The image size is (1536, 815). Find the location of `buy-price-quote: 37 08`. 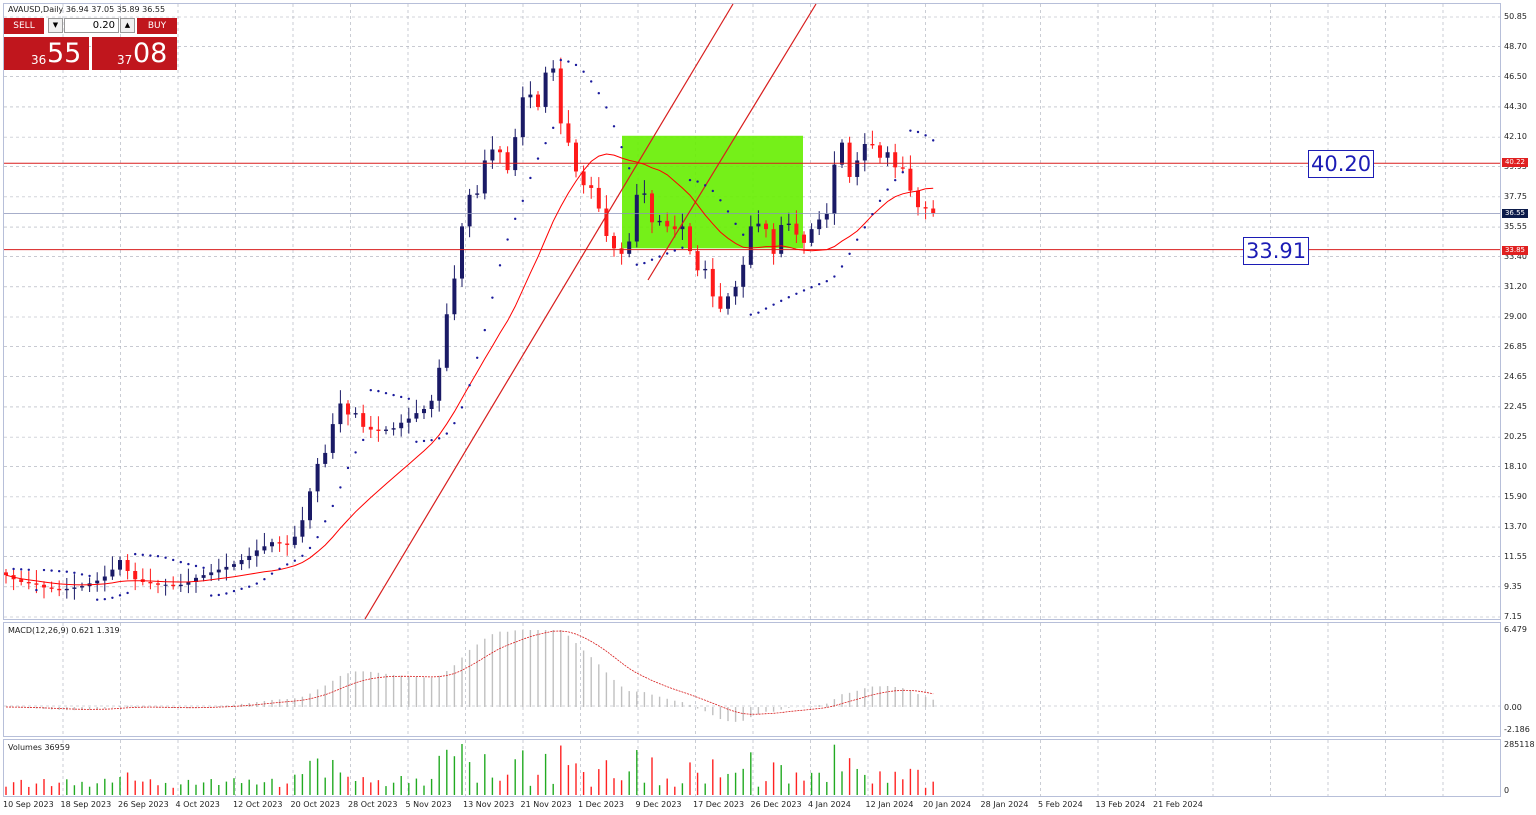

buy-price-quote: 37 08 is located at coordinates (134, 53).